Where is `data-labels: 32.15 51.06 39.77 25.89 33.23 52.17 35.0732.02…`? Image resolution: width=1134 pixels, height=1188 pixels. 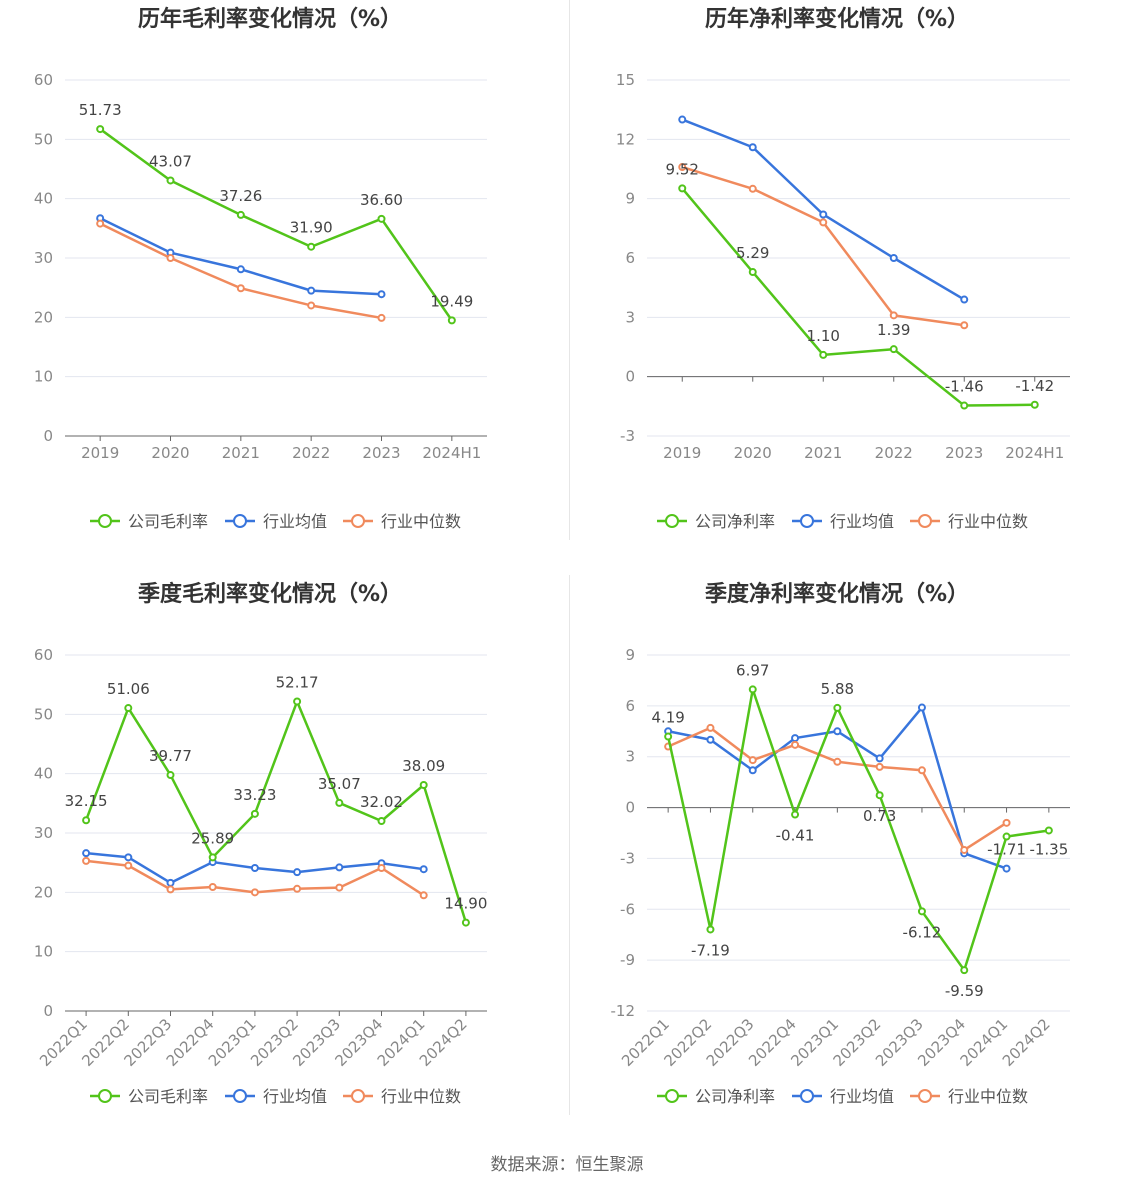 data-labels: 32.15 51.06 39.77 25.89 33.23 52.17 35.0732.02… is located at coordinates (276, 792).